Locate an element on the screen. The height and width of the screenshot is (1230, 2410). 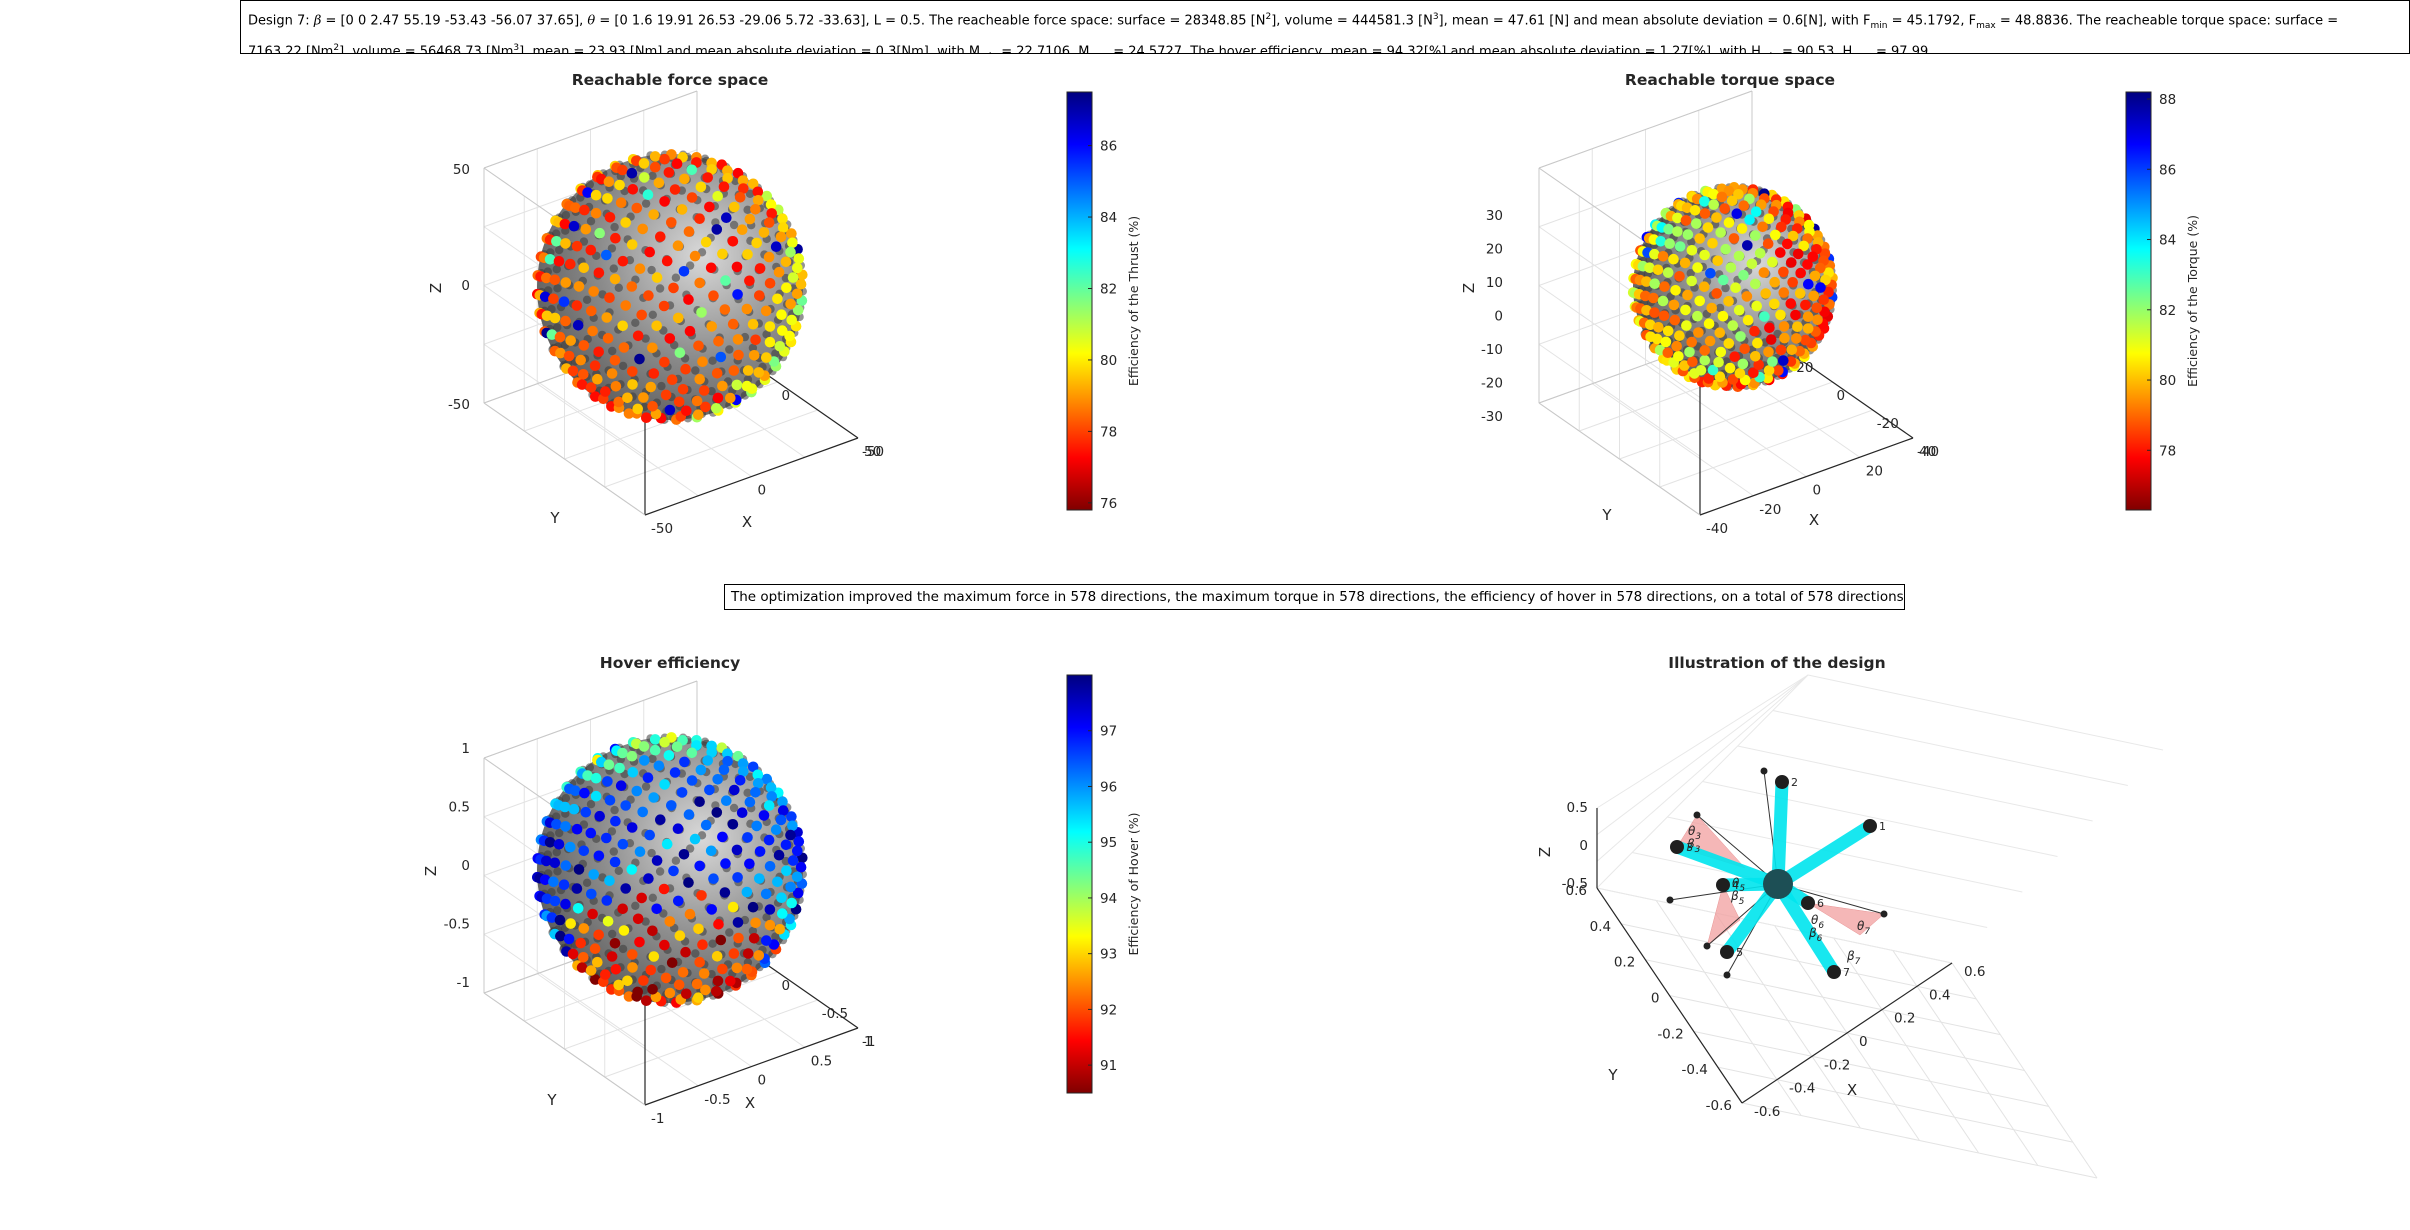
z-tick-label: -50 is located at coordinates (459, 405).